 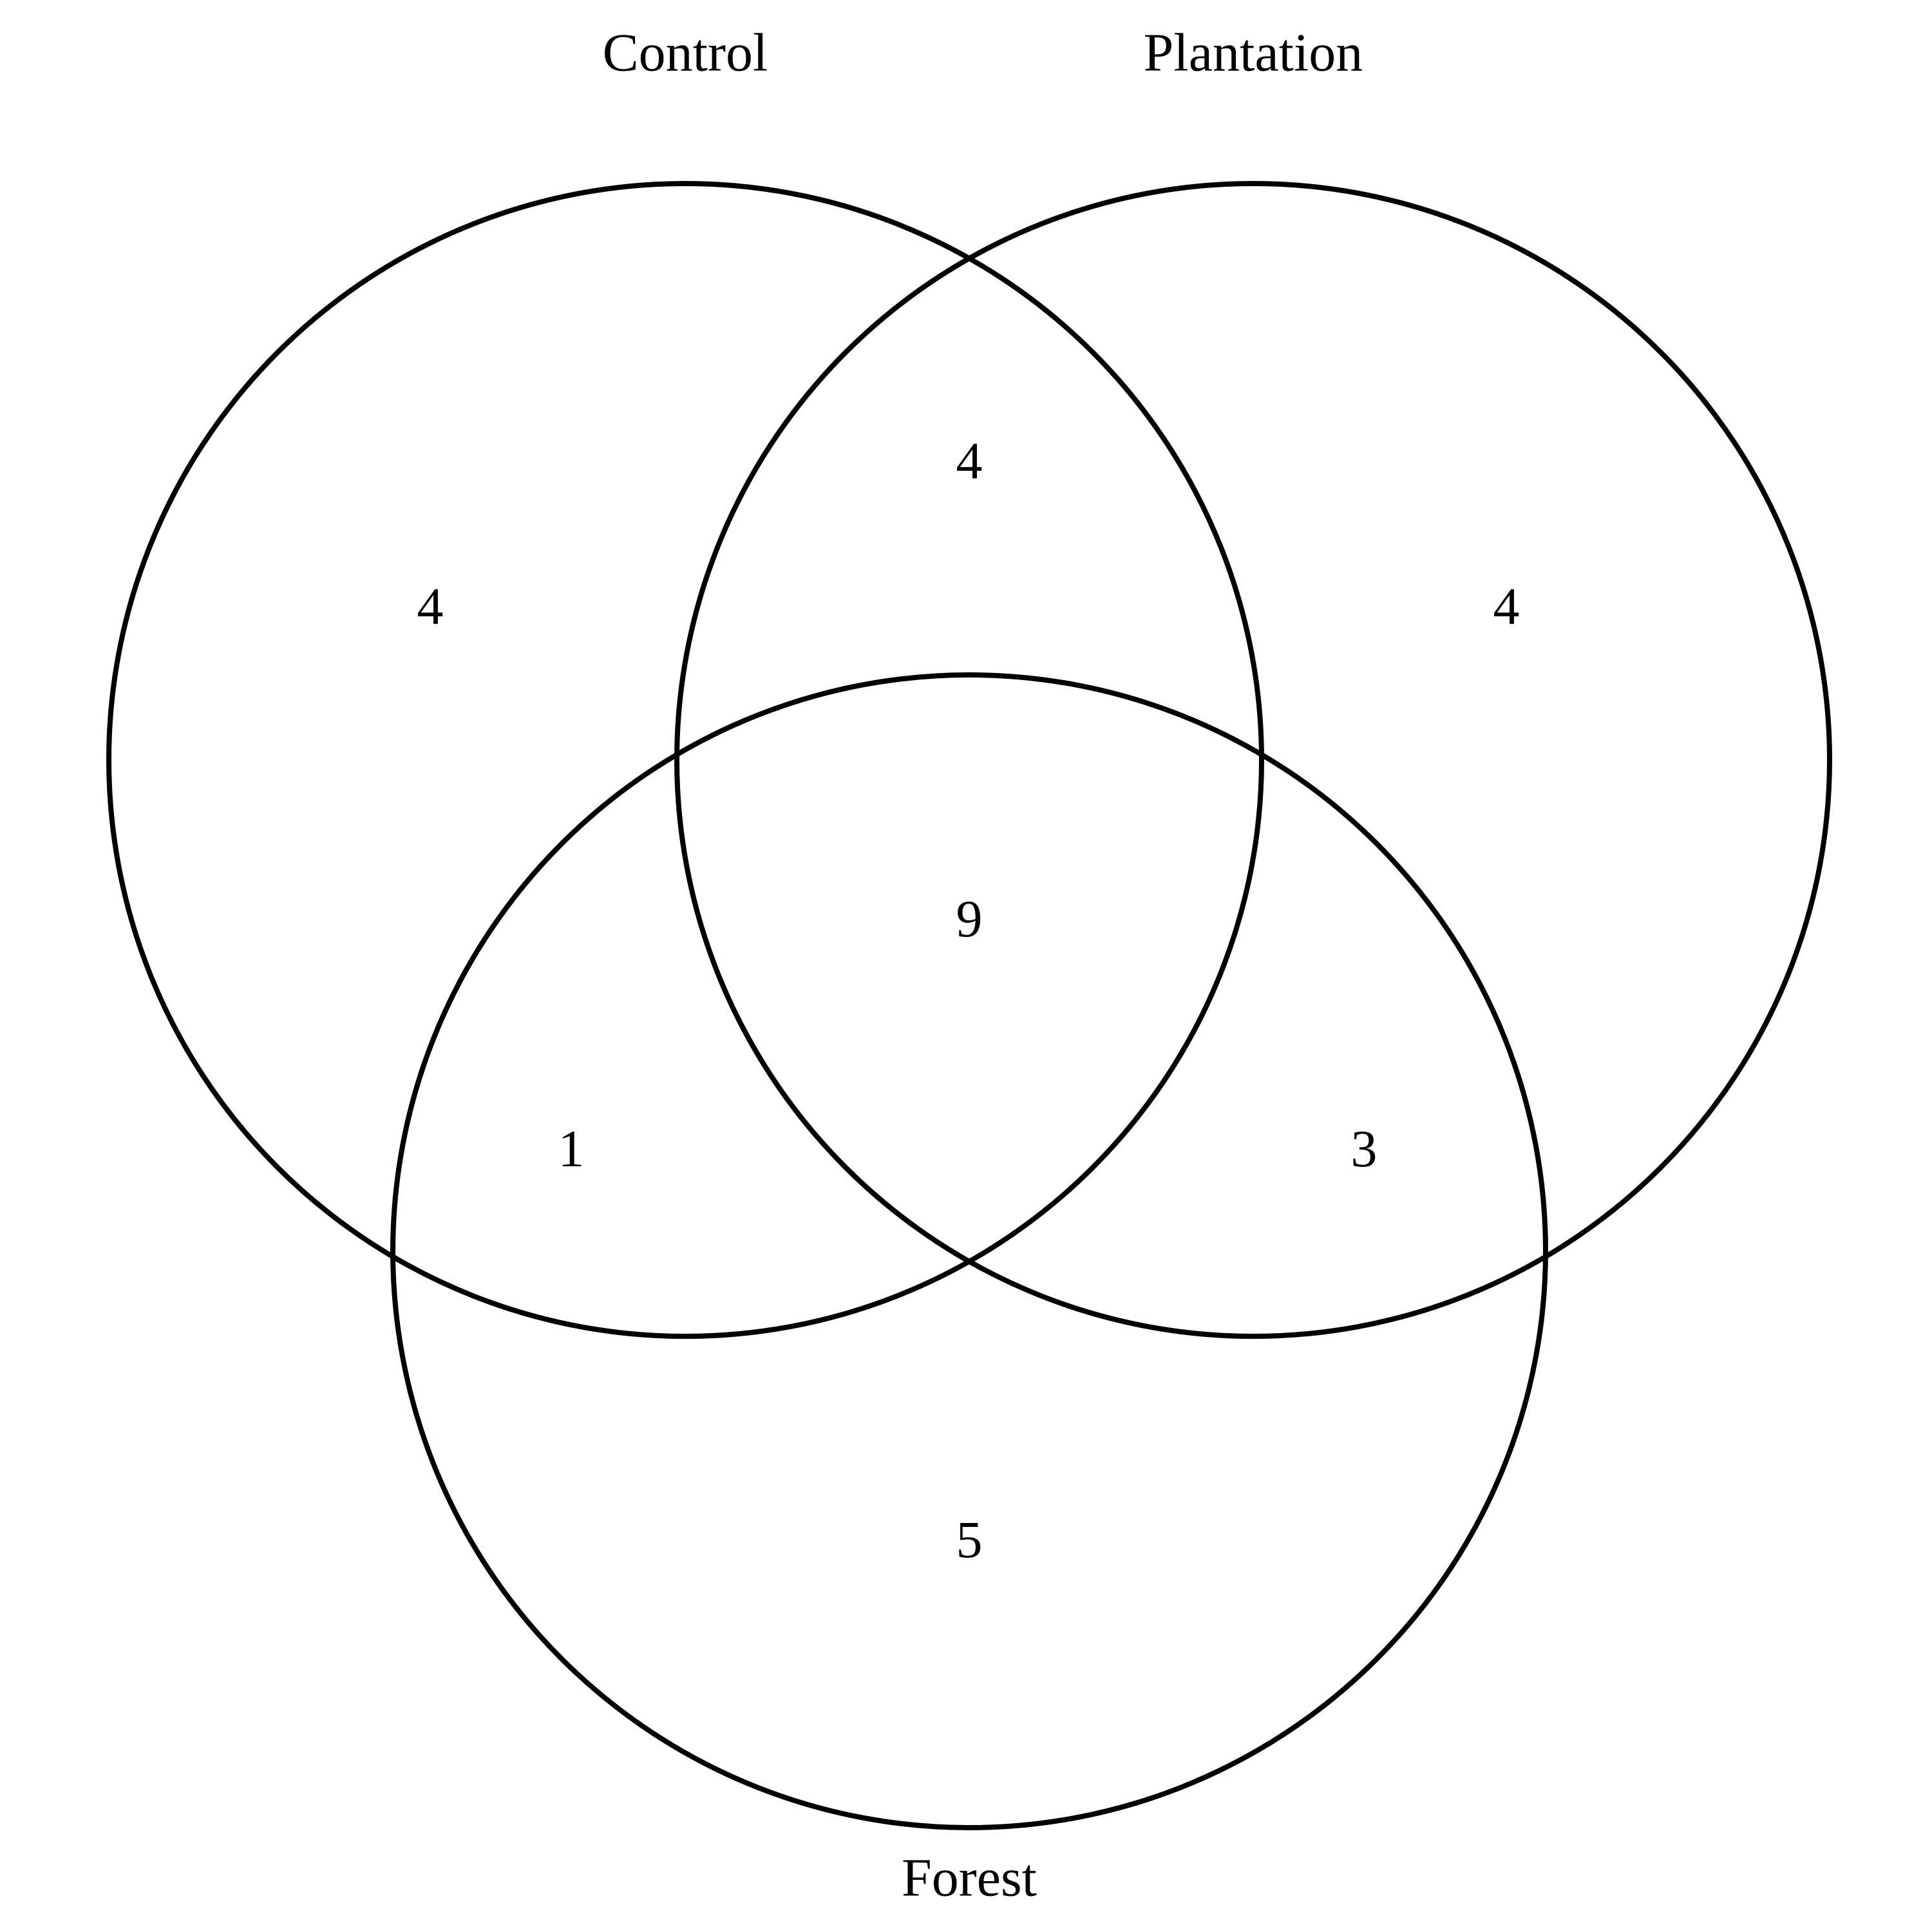 I want to click on forest-label: Forest, so click(x=970, y=1878).